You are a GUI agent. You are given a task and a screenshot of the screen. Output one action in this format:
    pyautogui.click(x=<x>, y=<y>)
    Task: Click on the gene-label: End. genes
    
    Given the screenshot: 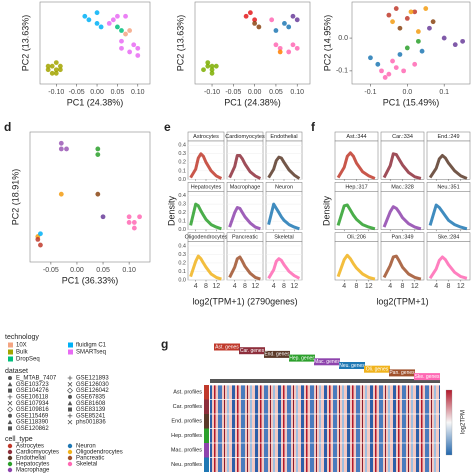 What is the action you would take?
    pyautogui.click(x=277, y=355)
    